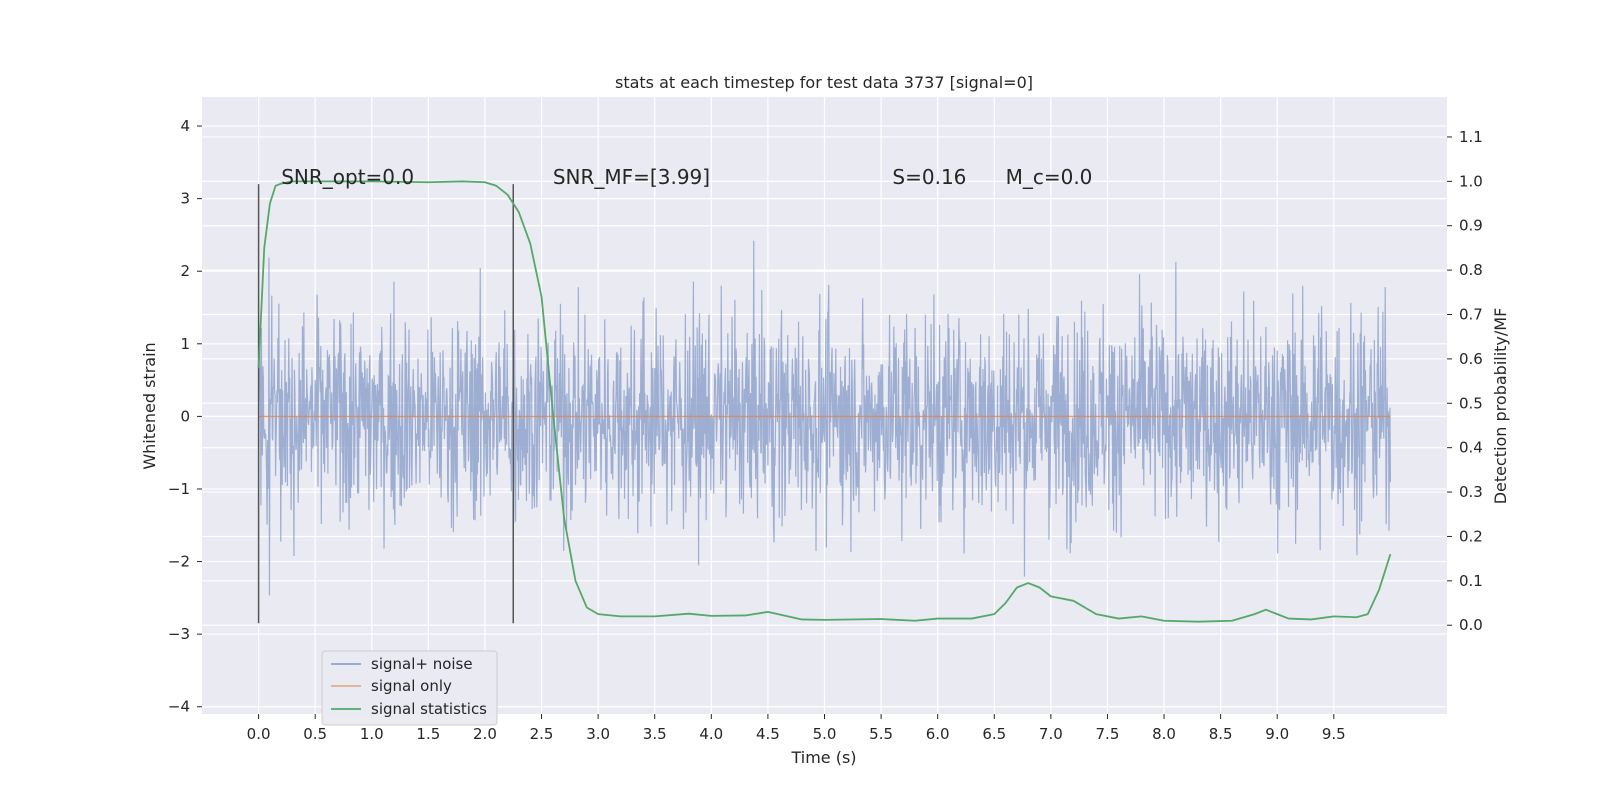 Image resolution: width=1600 pixels, height=800 pixels. Describe the element at coordinates (428, 734) in the screenshot. I see `x-tick-label-3: 1.5` at that location.